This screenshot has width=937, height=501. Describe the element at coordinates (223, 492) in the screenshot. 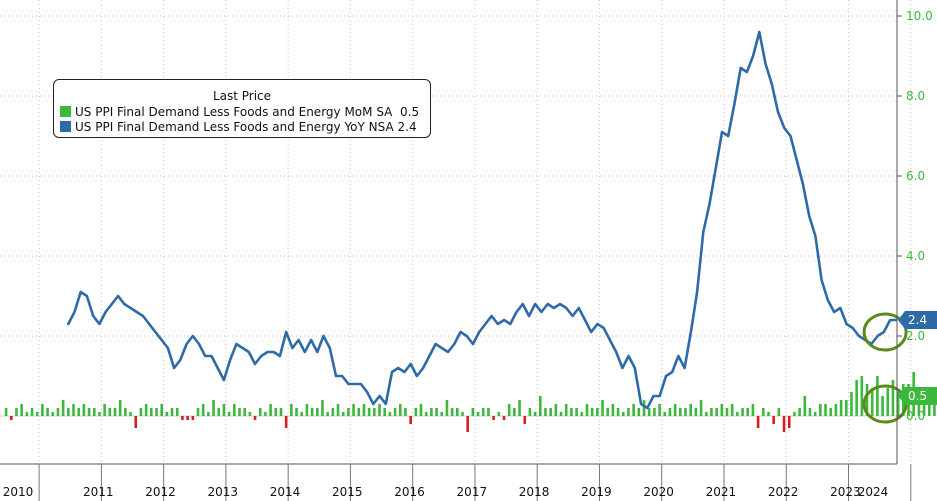

I see `x-tick-label: 2013` at that location.